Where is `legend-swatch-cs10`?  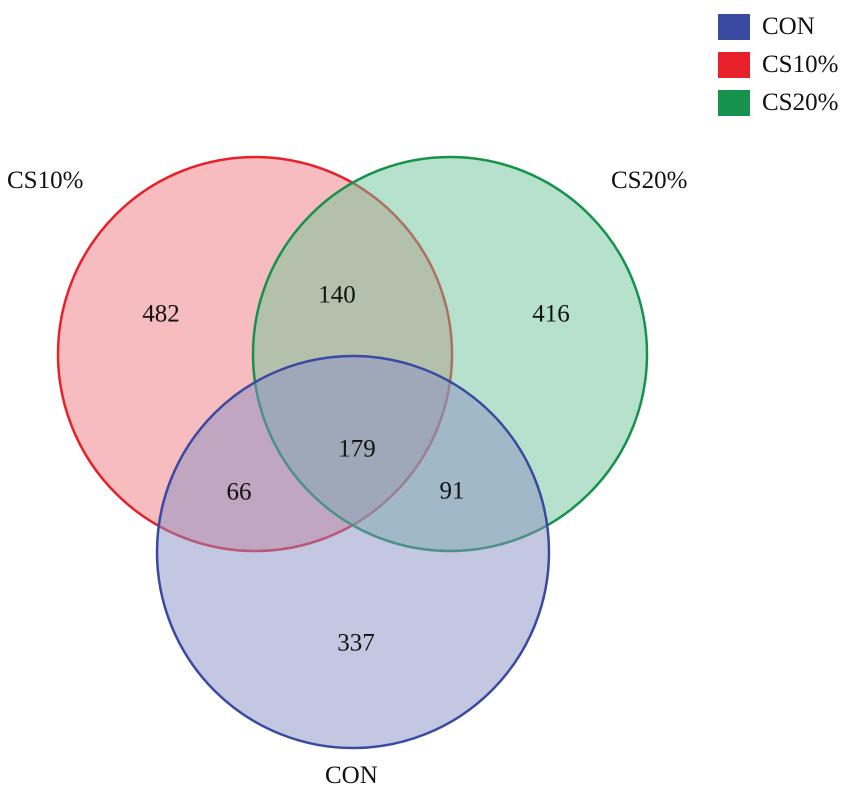 legend-swatch-cs10 is located at coordinates (734, 65).